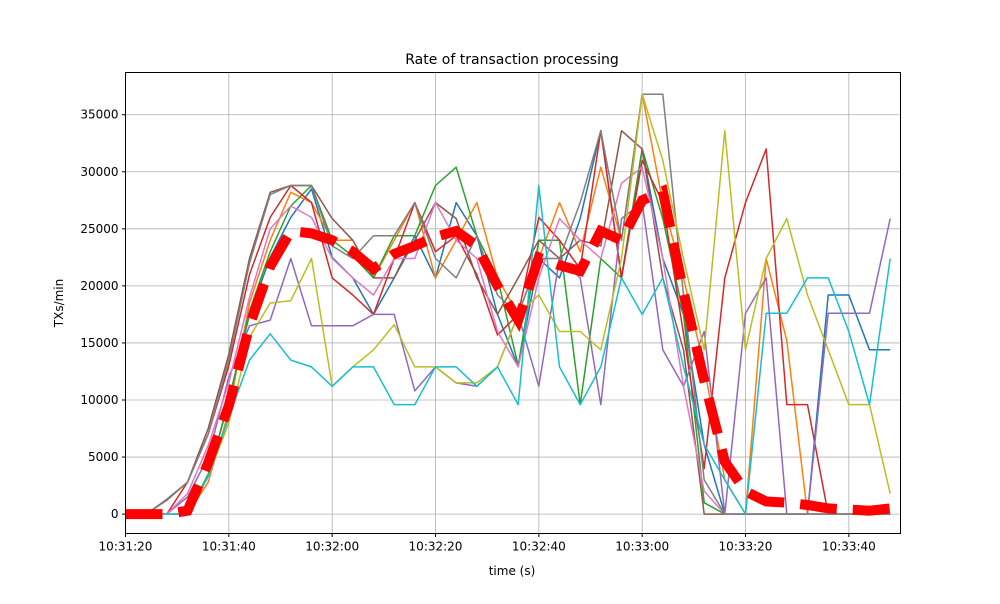  What do you see at coordinates (99, 115) in the screenshot?
I see `y-tick-label: 35000` at bounding box center [99, 115].